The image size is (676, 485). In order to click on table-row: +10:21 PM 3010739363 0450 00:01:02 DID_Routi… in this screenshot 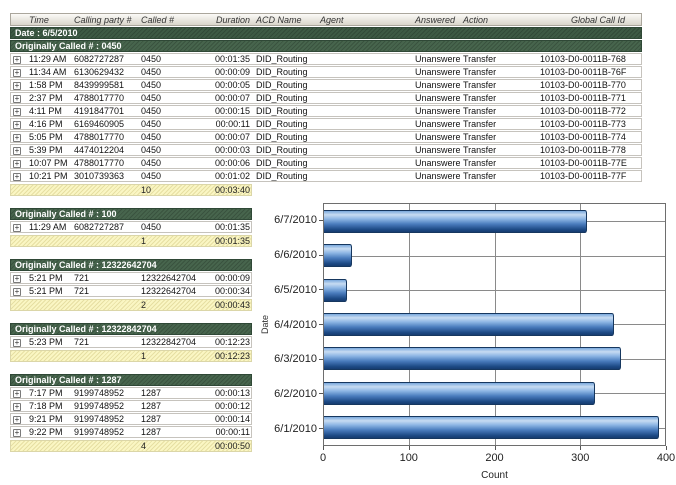, I will do `click(326, 176)`.